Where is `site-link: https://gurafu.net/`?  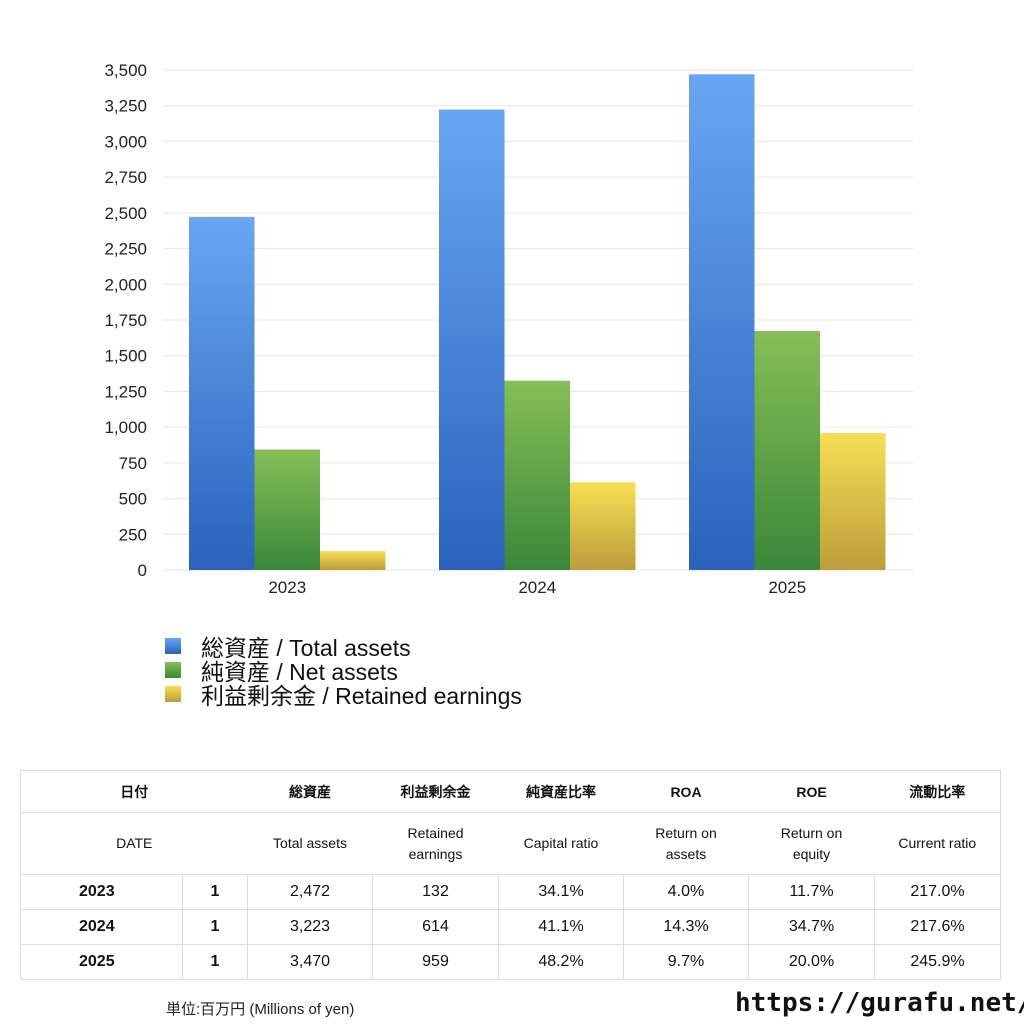
site-link: https://gurafu.net/ is located at coordinates (879, 1003).